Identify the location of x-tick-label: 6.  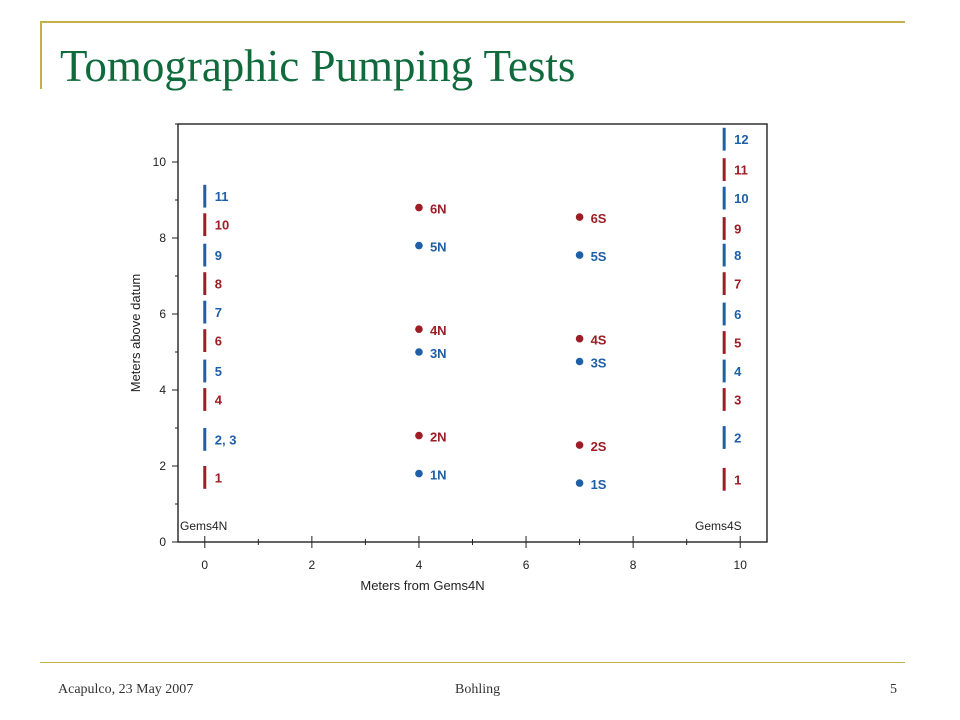
(526, 565).